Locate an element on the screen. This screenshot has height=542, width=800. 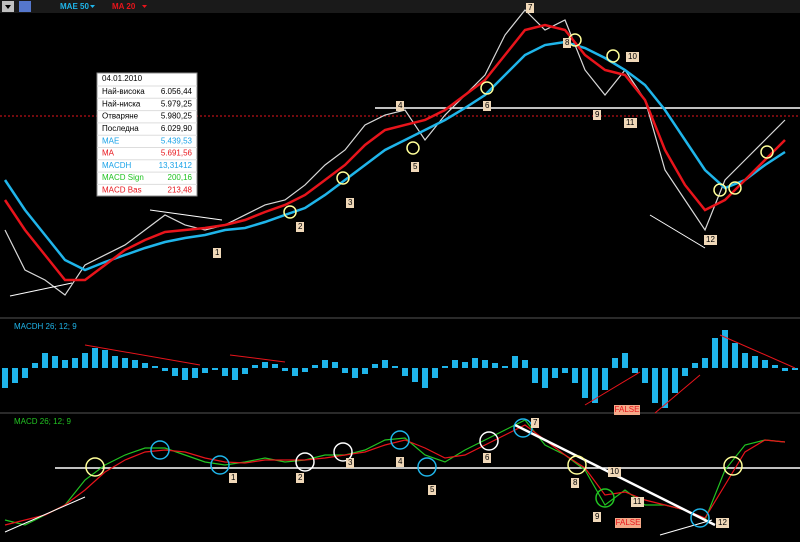
annotation-label: 8 is located at coordinates (575, 482).